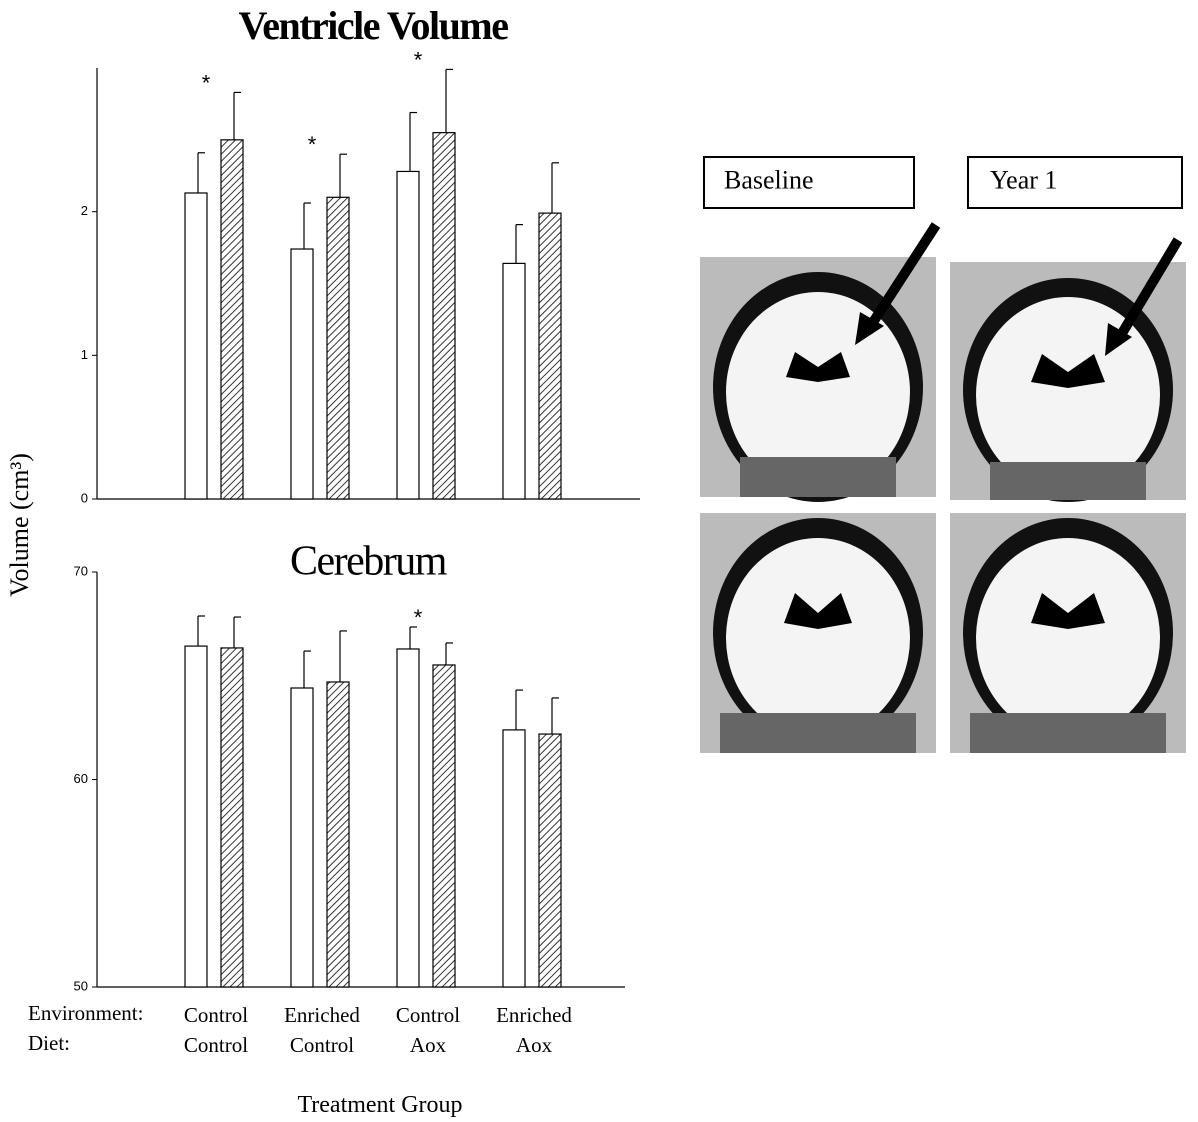 This screenshot has width=1198, height=1122. Describe the element at coordinates (84, 497) in the screenshot. I see `y-tick-label: 0` at that location.